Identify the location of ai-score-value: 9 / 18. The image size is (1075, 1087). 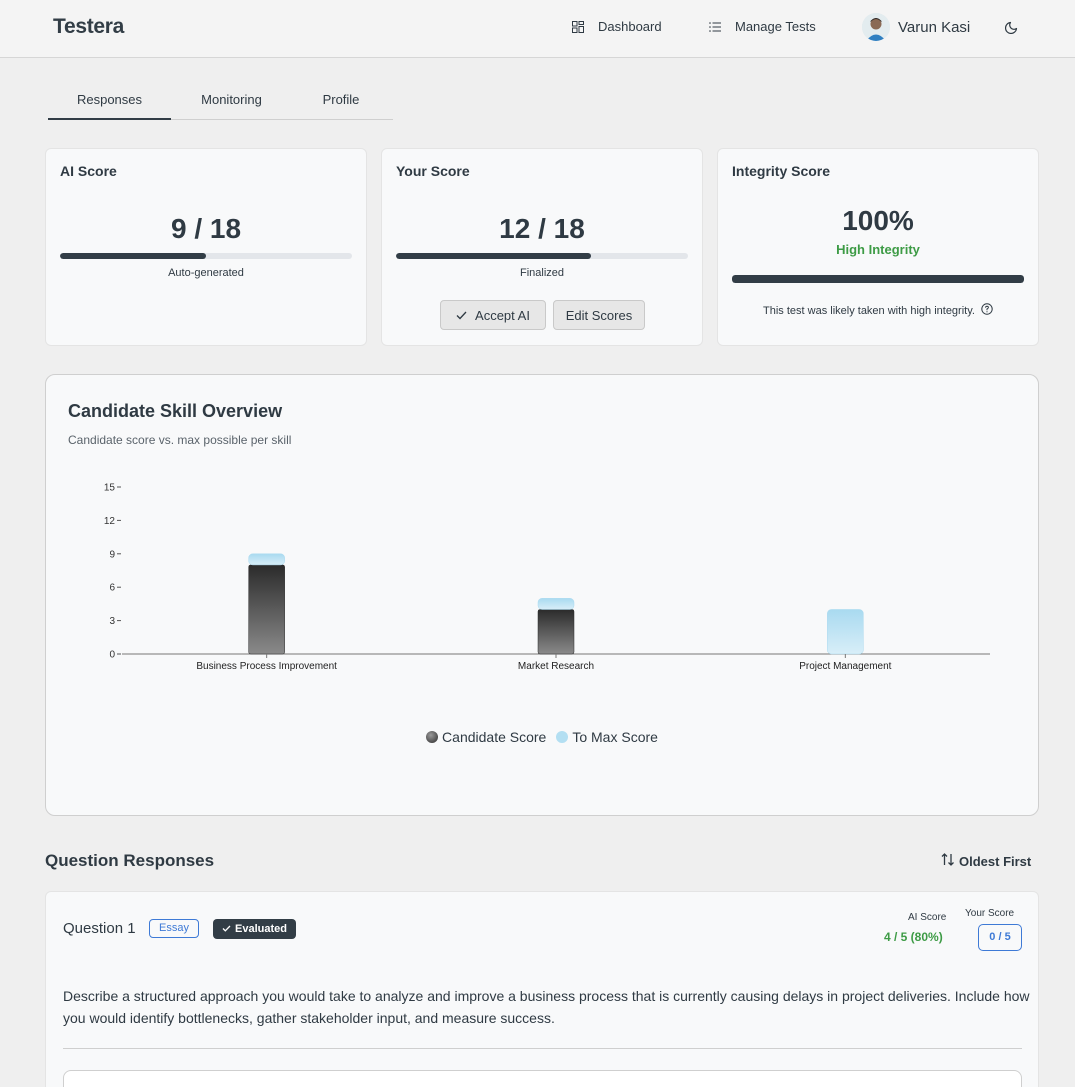
(206, 228).